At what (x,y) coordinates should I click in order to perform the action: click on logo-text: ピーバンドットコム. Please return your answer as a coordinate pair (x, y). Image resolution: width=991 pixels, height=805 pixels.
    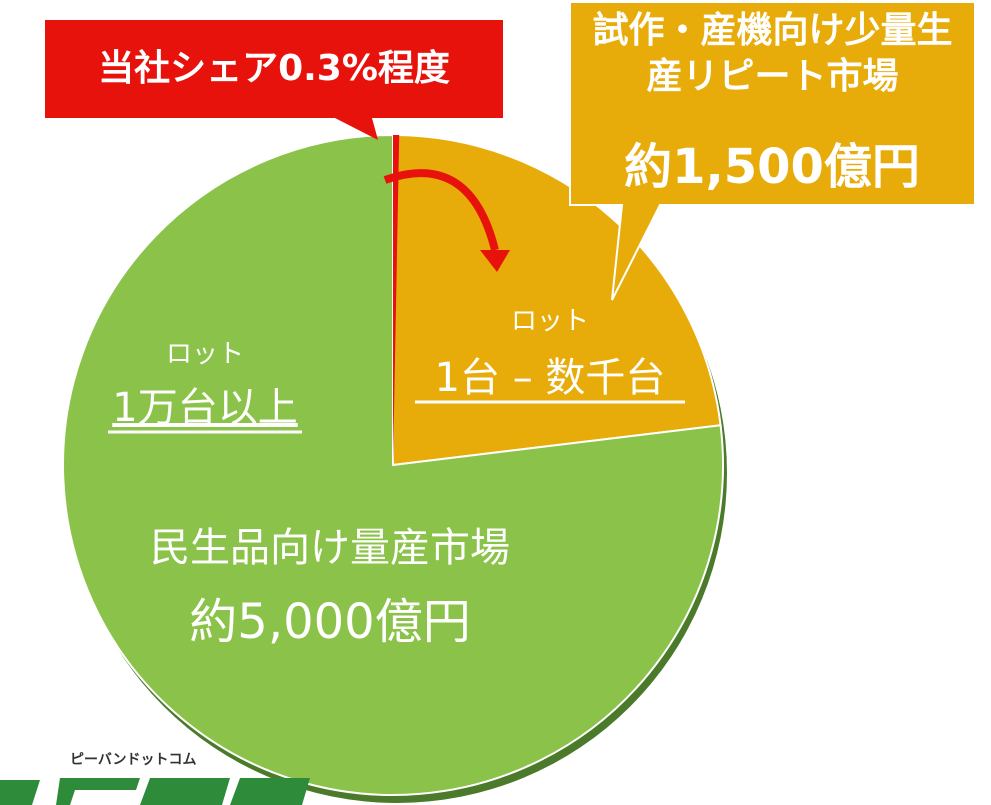
    Looking at the image, I should click on (133, 760).